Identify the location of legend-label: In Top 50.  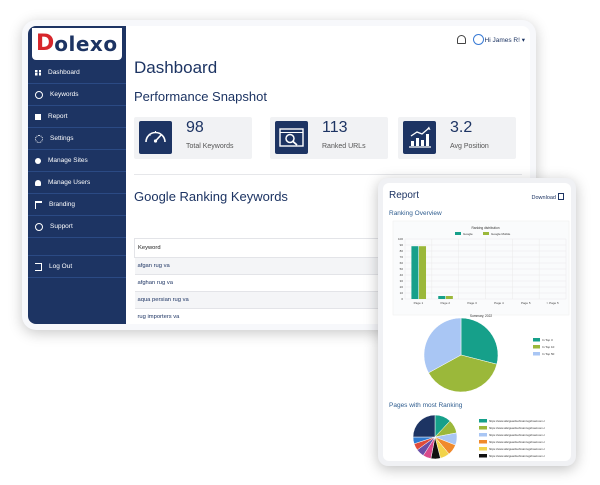
(548, 354).